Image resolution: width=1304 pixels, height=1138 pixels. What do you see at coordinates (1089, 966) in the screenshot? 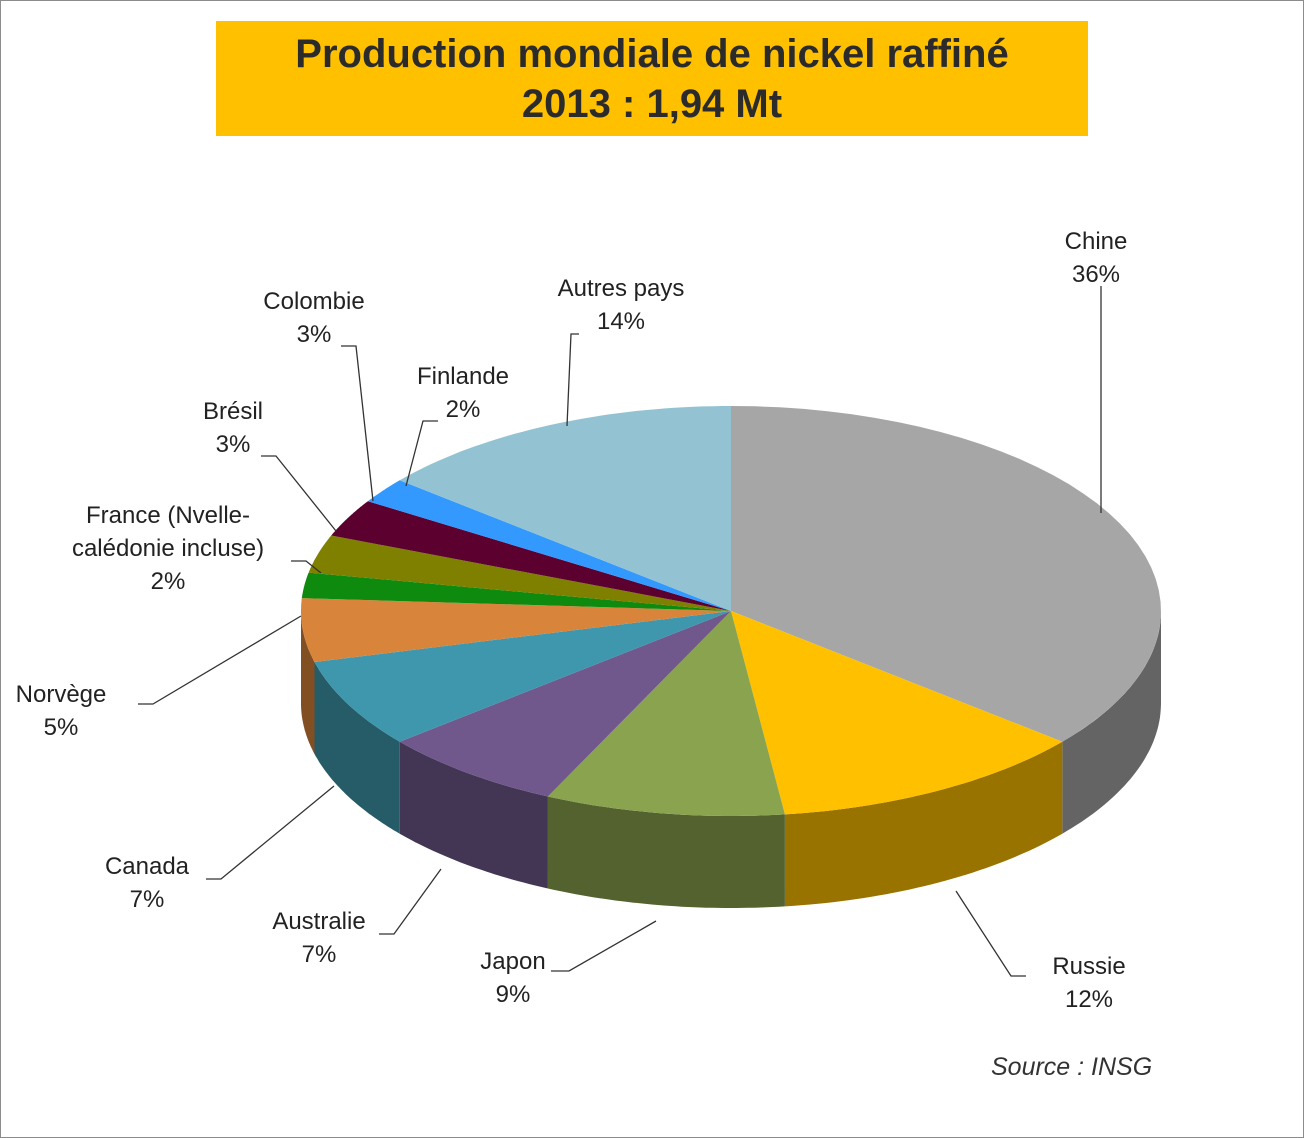
I see `category-label: Russie` at bounding box center [1089, 966].